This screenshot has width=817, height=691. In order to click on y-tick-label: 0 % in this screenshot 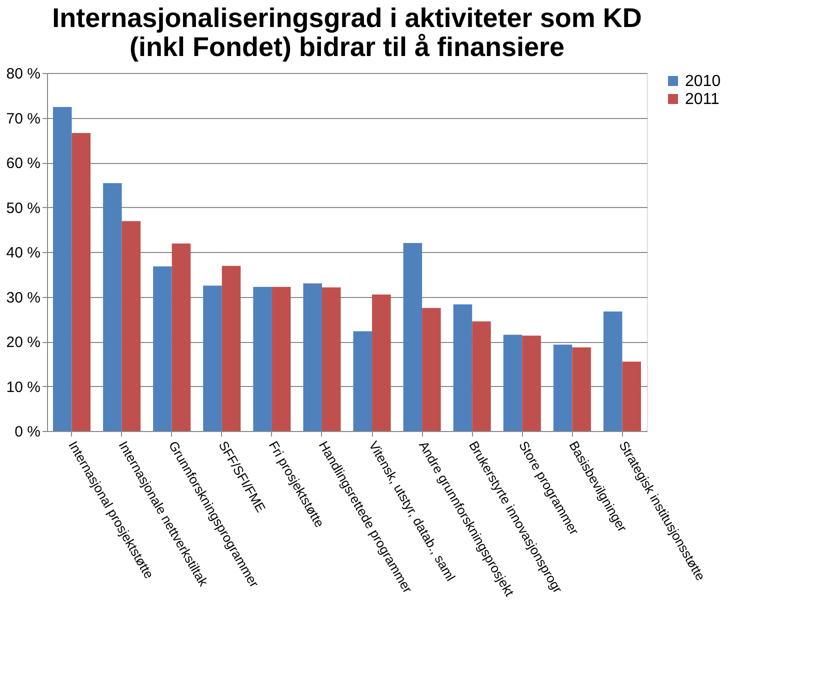, I will do `click(27, 432)`.